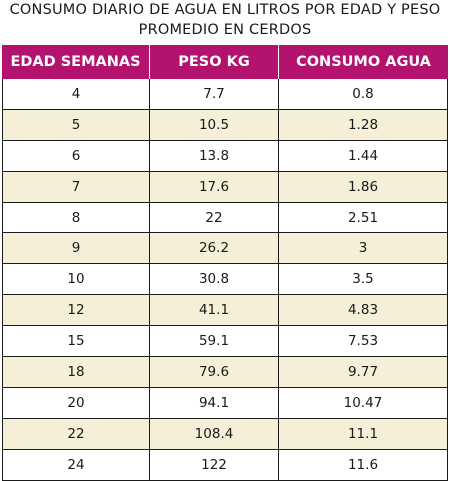 Image resolution: width=450 pixels, height=481 pixels. I want to click on cell-consumo: 11.1, so click(363, 433).